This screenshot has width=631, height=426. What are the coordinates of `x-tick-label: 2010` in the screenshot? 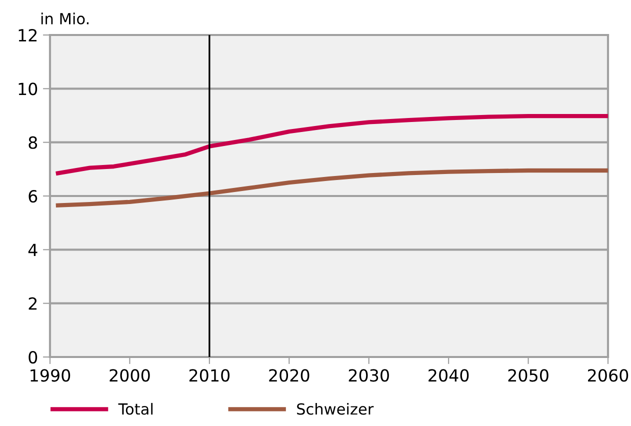 It's located at (209, 375).